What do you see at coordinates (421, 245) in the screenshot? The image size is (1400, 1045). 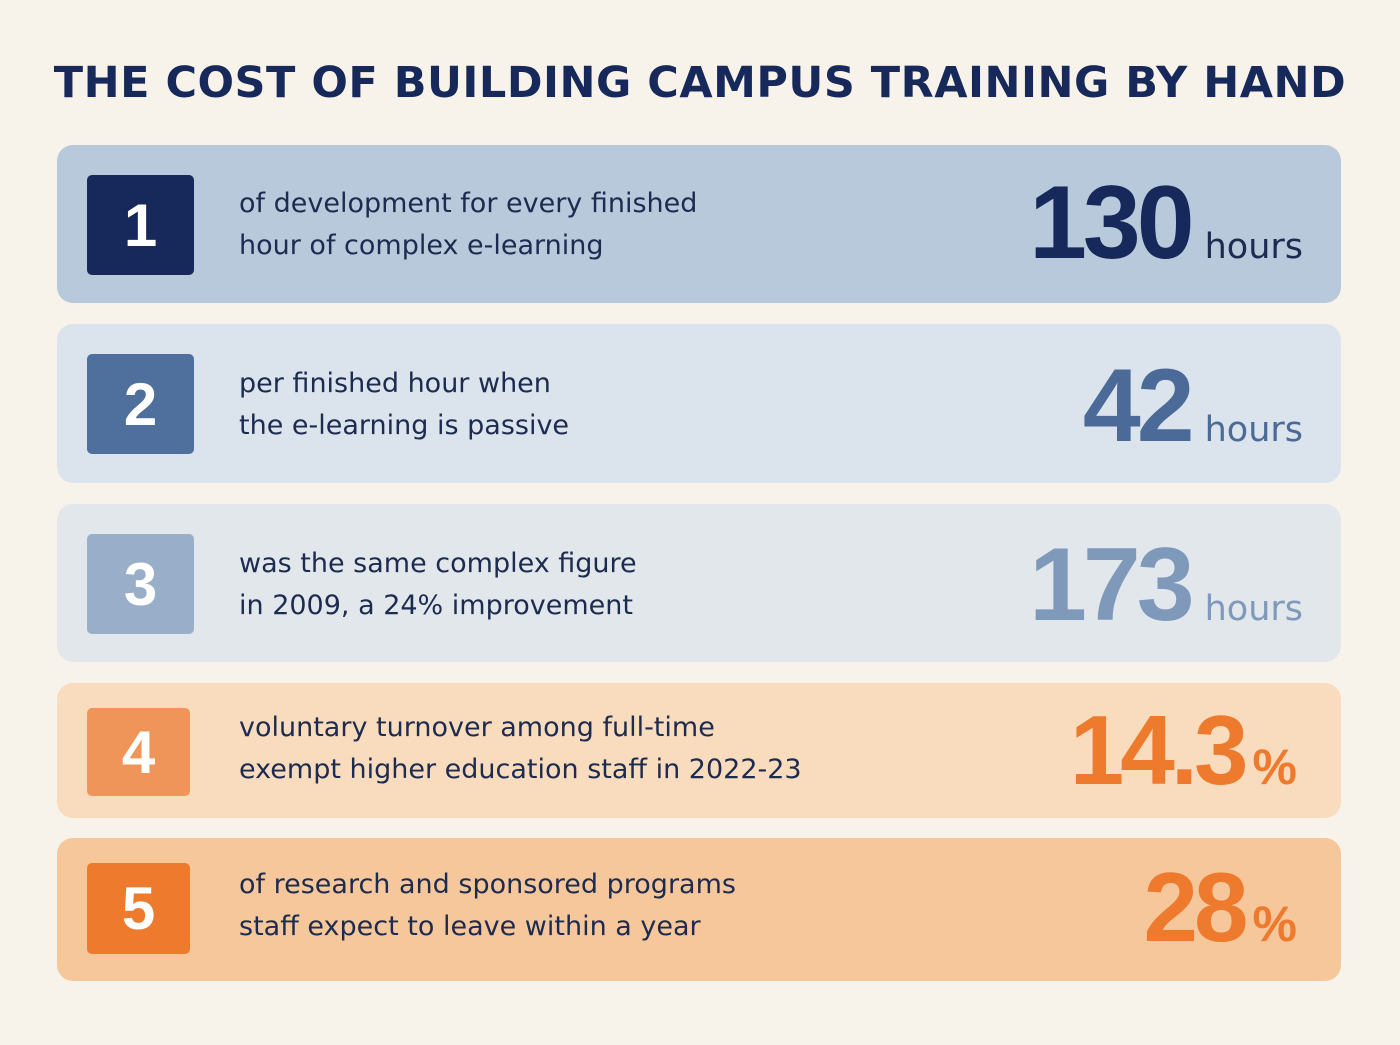 I see `row-description-line-2: hour of complex e-learning` at bounding box center [421, 245].